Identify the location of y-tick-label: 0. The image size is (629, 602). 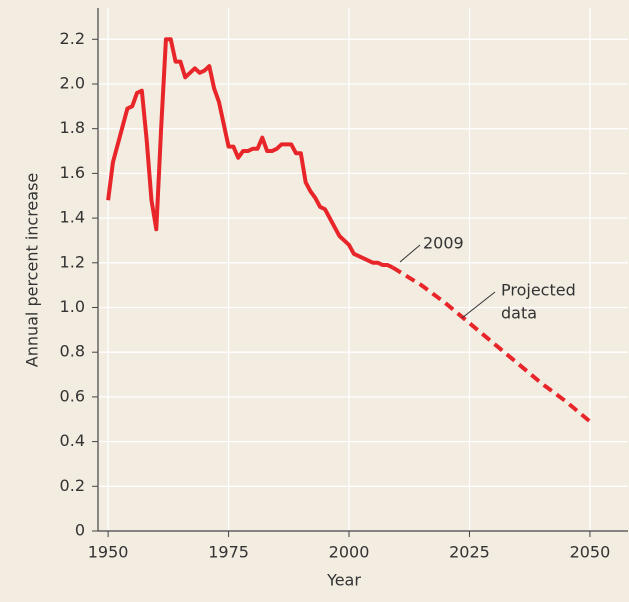
(80, 530).